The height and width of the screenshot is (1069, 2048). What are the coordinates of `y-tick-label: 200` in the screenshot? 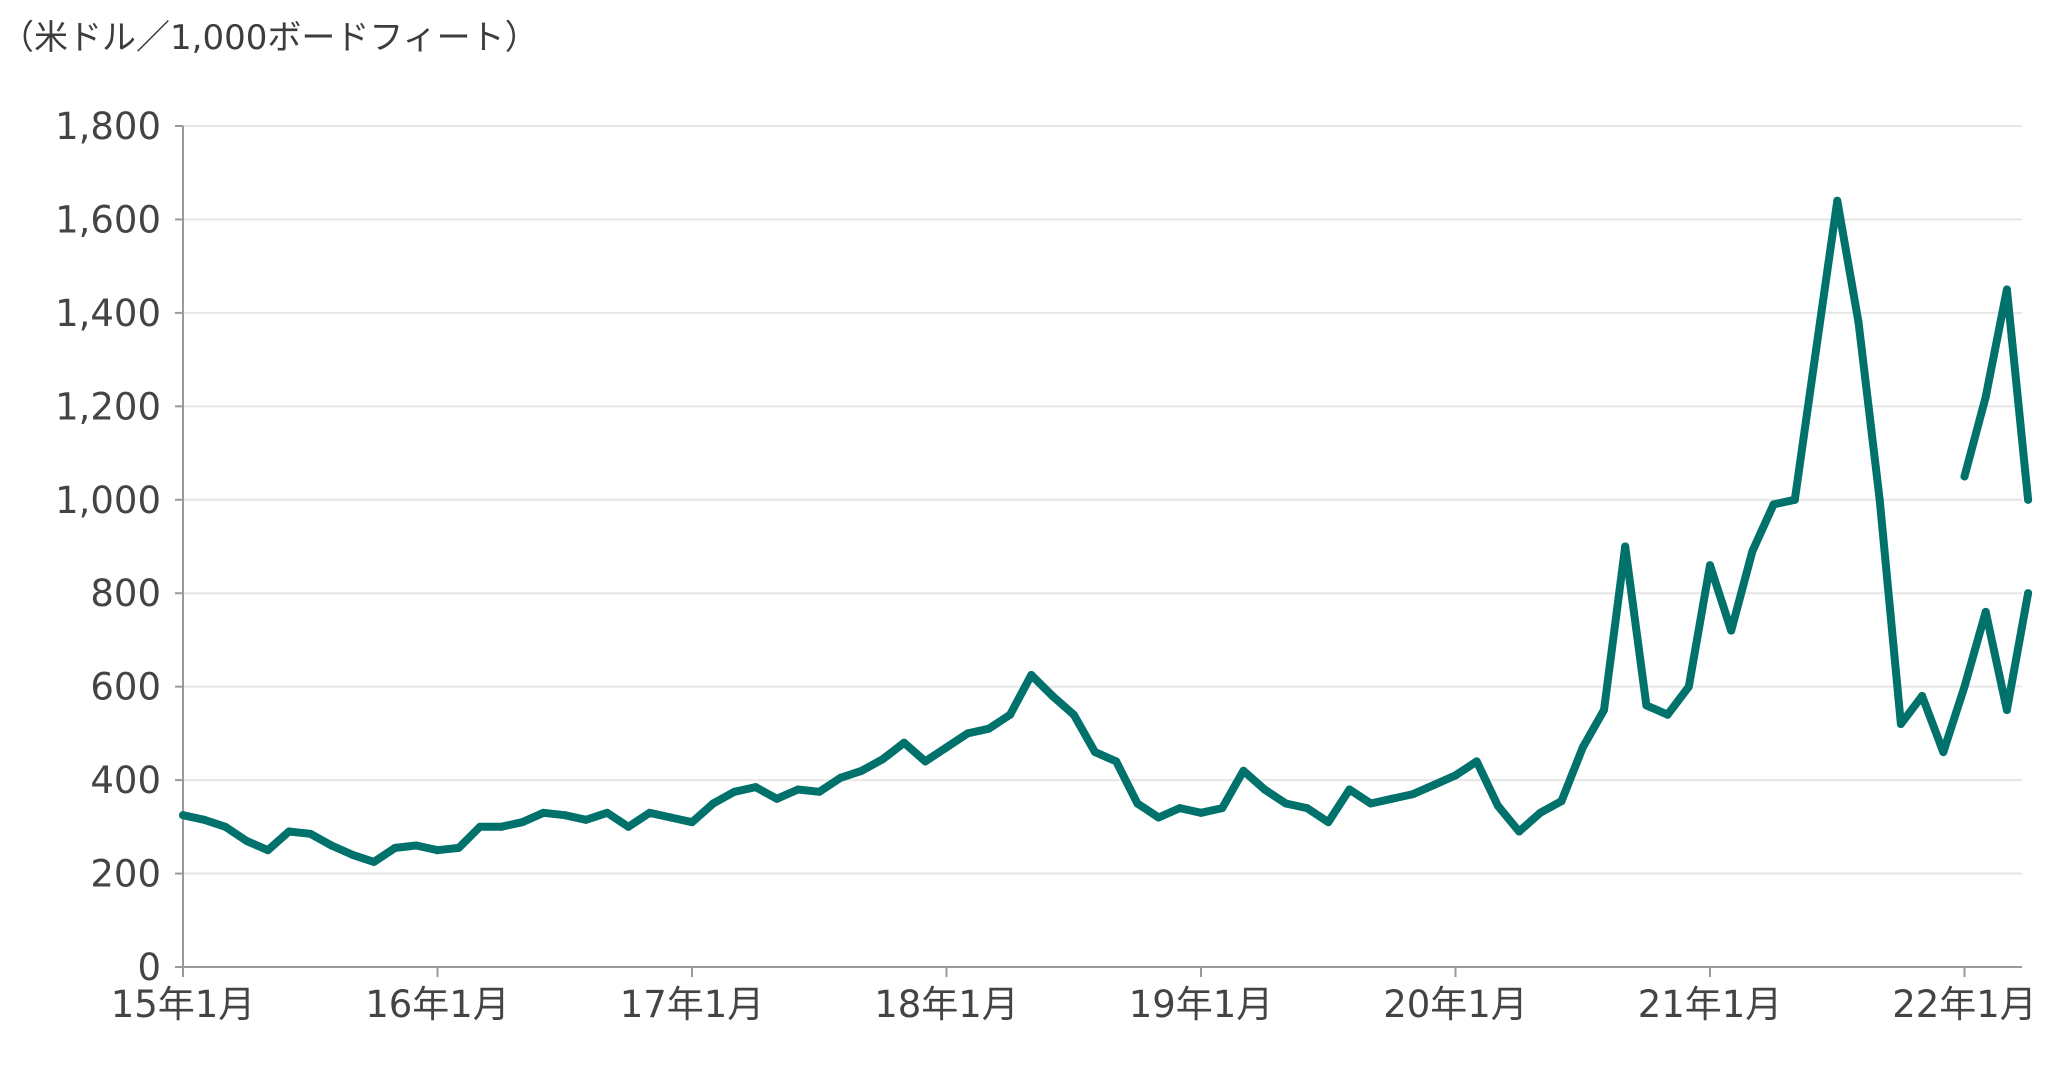 It's located at (125, 874).